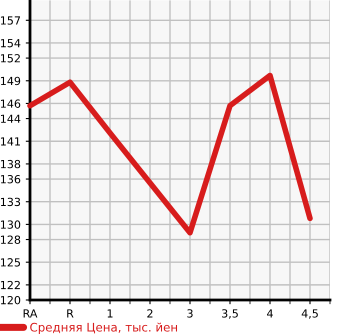  Describe the element at coordinates (10, 262) in the screenshot. I see `y-tick-label: 125` at that location.